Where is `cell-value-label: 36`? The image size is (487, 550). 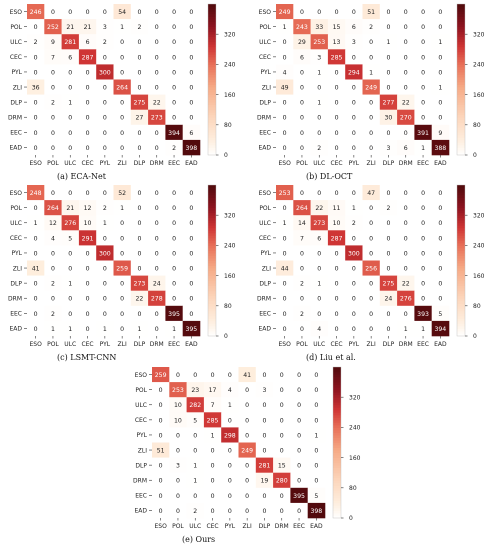 cell-value-label: 36 is located at coordinates (36, 87).